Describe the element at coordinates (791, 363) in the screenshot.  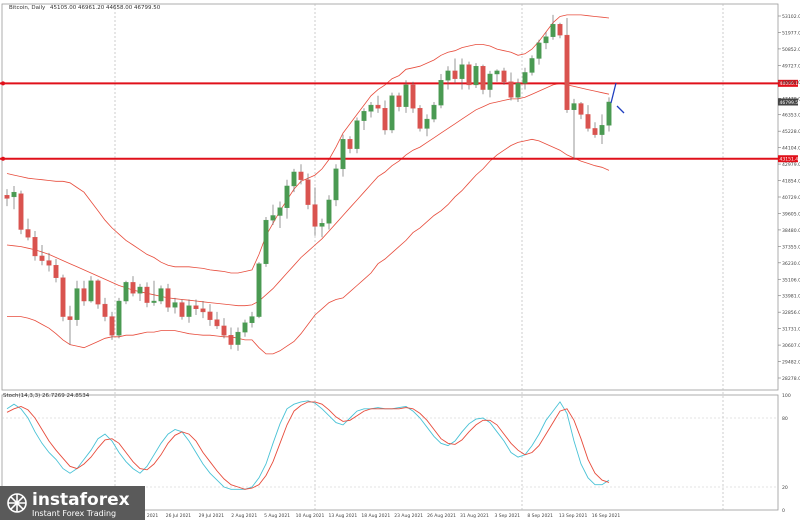
I see `price-tick-label: 29482.00` at that location.